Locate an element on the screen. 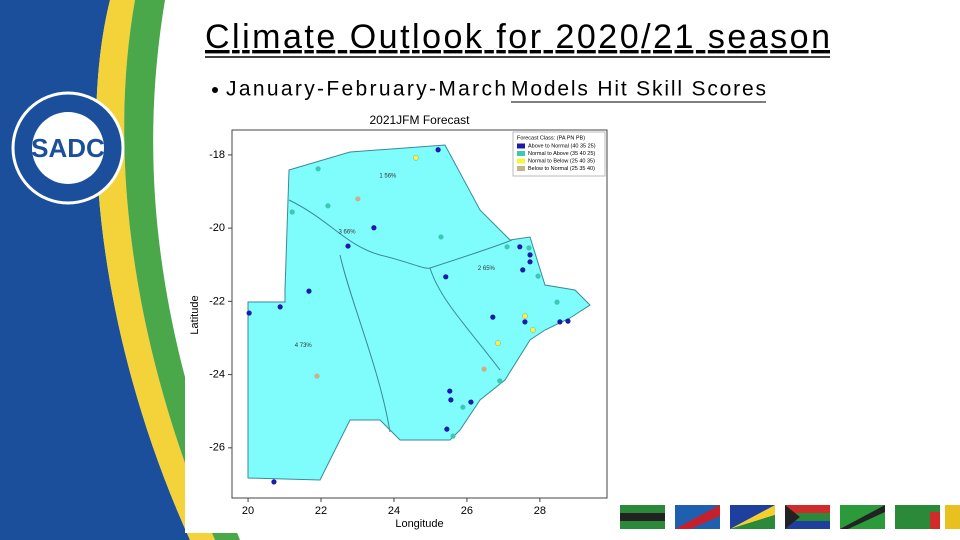 This screenshot has height=540, width=960. x-tick-label: 22 is located at coordinates (321, 511).